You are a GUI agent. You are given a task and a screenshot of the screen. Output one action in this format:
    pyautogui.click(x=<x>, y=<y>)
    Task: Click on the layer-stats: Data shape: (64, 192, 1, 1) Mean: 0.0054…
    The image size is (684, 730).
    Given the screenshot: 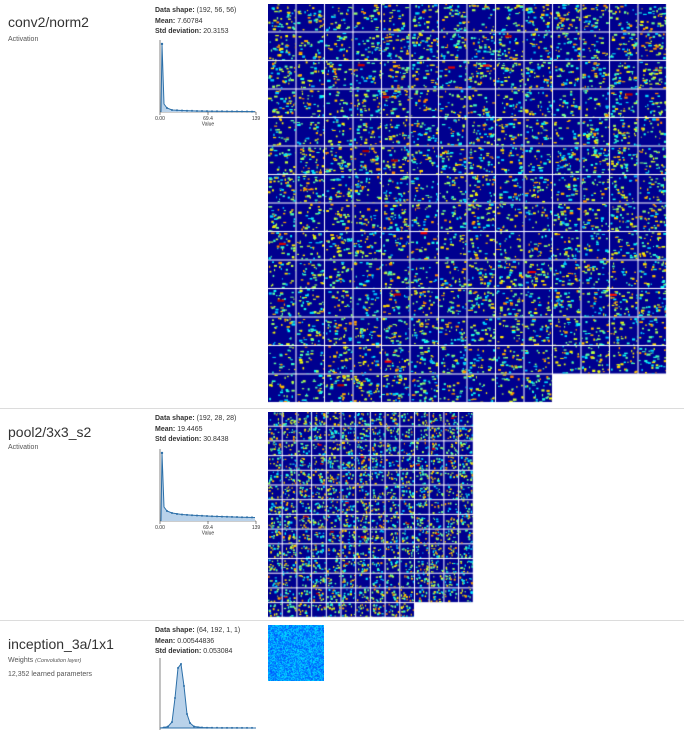 What is the action you would take?
    pyautogui.click(x=198, y=641)
    